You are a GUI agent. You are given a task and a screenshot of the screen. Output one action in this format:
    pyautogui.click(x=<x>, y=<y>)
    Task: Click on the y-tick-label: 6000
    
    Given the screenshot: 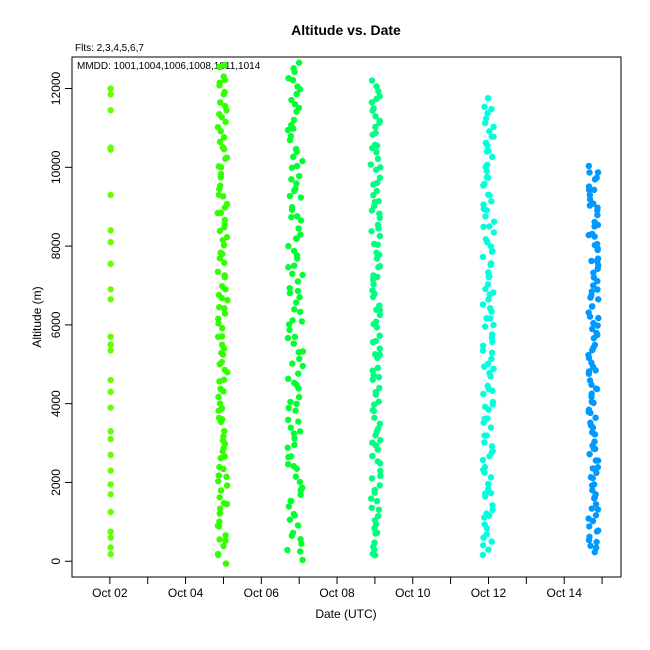 What is the action you would take?
    pyautogui.click(x=56, y=324)
    